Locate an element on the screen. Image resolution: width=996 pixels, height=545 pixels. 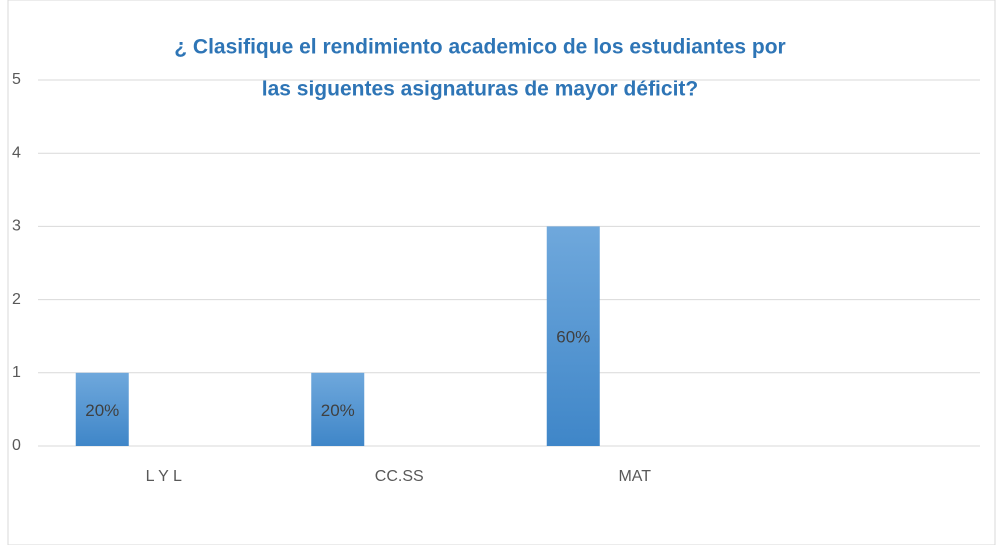
y-tick-label: 0 is located at coordinates (16, 445).